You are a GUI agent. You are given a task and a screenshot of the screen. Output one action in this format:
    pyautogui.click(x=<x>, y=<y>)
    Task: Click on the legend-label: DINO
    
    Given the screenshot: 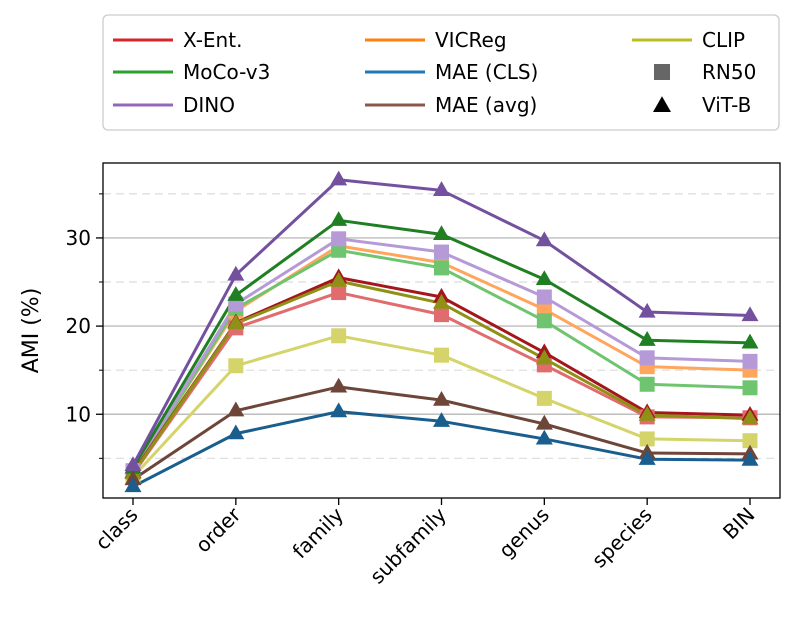 What is the action you would take?
    pyautogui.click(x=209, y=105)
    